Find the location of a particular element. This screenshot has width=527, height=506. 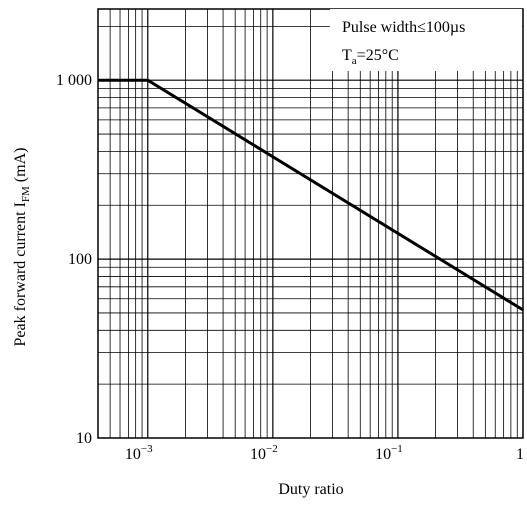

x-tick-label-exp: −2 is located at coordinates (272, 449).